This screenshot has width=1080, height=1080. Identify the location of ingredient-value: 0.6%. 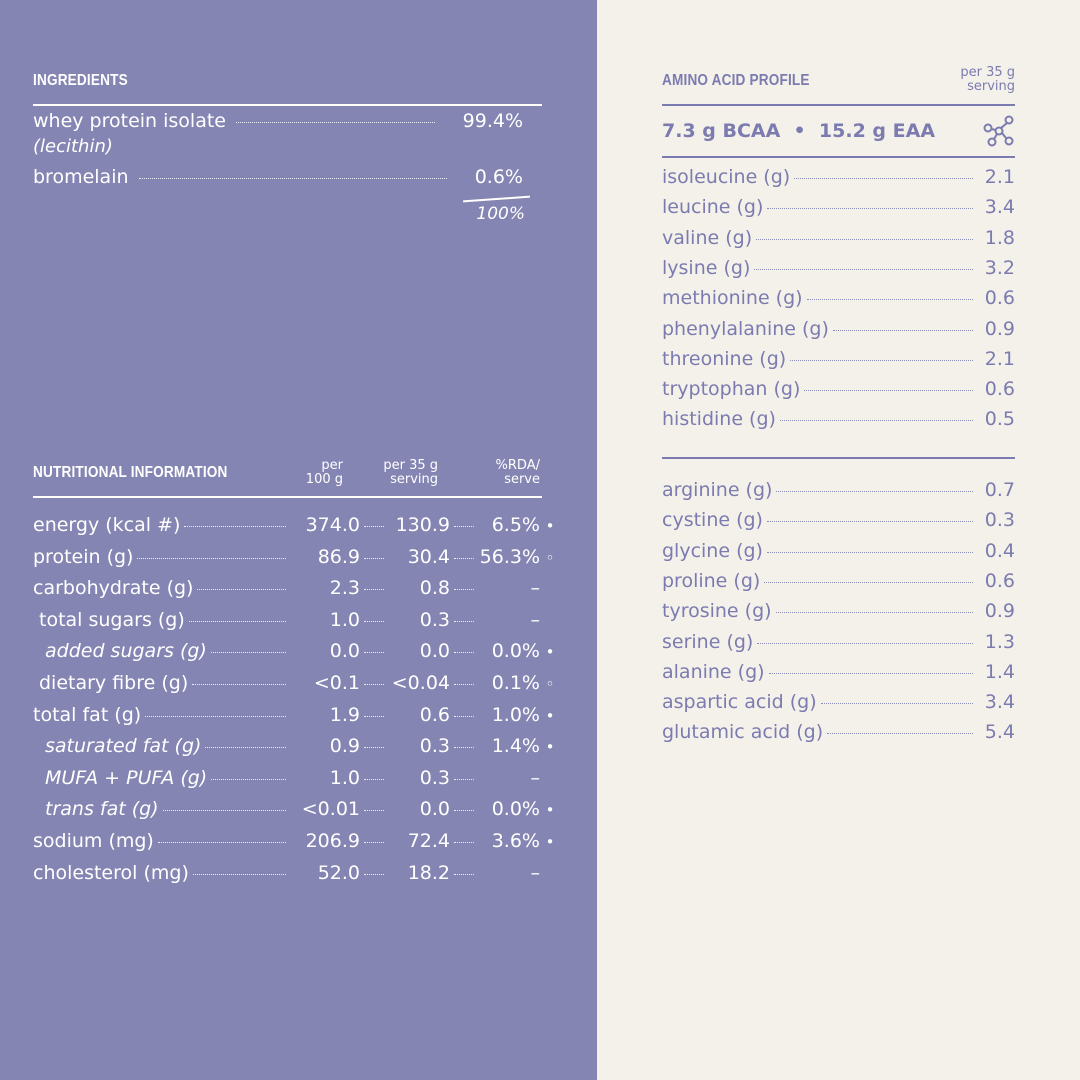
(498, 177).